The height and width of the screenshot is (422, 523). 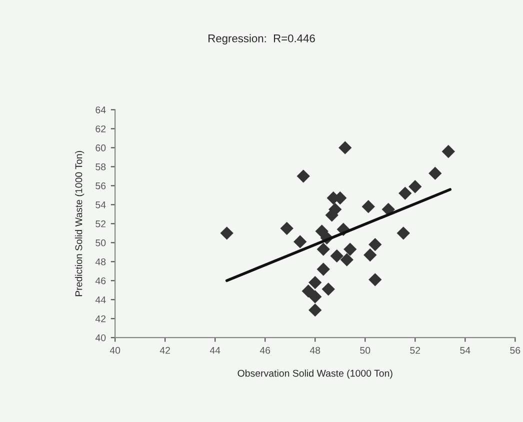 I want to click on x-tick-label: 46, so click(x=265, y=350).